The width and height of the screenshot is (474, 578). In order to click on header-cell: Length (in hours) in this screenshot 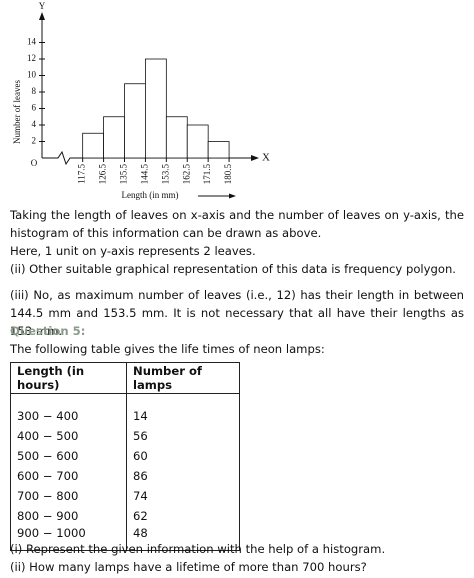, I will do `click(68, 378)`.